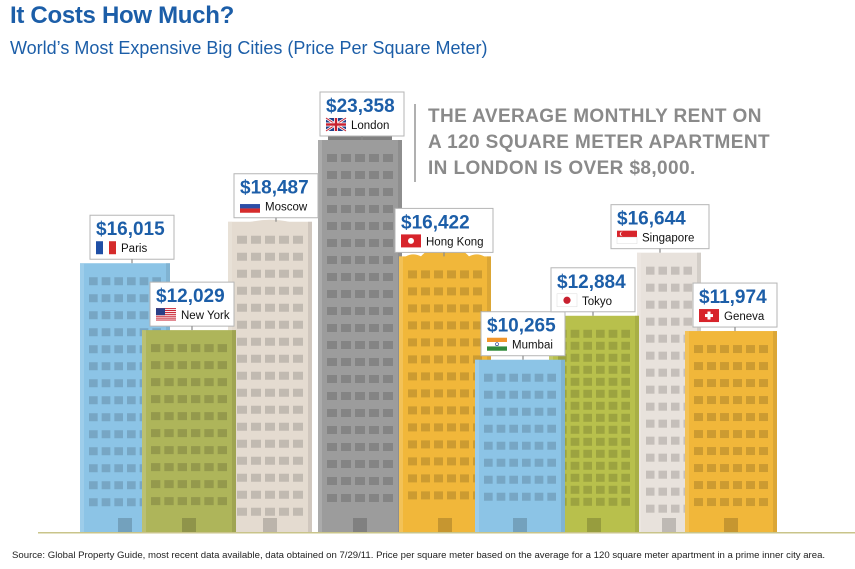 This screenshot has width=855, height=569. Describe the element at coordinates (205, 316) in the screenshot. I see `city-label-new-york: New York` at that location.